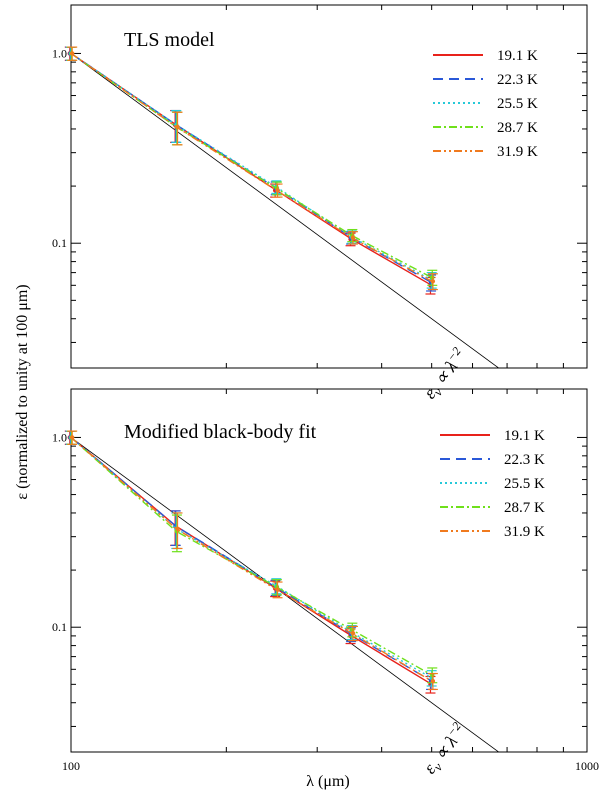  What do you see at coordinates (169, 40) in the screenshot?
I see `panel-title: TLS model` at bounding box center [169, 40].